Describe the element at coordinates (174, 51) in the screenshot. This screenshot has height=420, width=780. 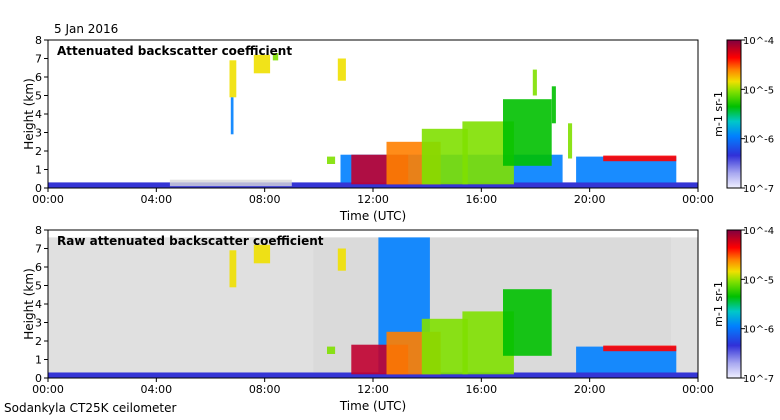
I see `panel-title: Attenuated backscatter coefficient` at that location.